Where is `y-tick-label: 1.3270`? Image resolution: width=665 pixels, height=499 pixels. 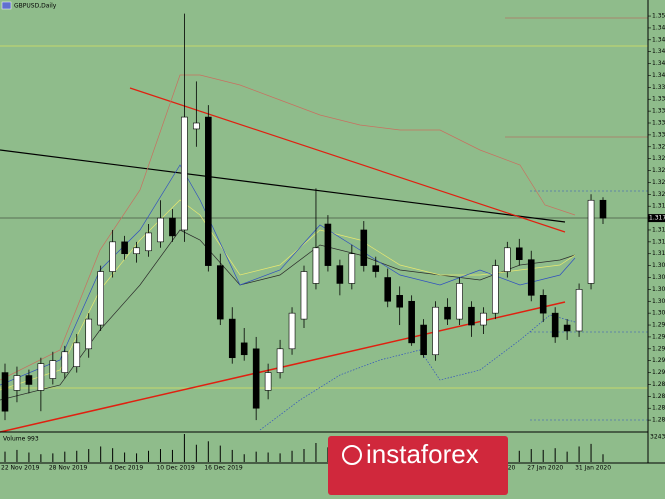
y-tick-label: 1.3270 is located at coordinates (658, 158).